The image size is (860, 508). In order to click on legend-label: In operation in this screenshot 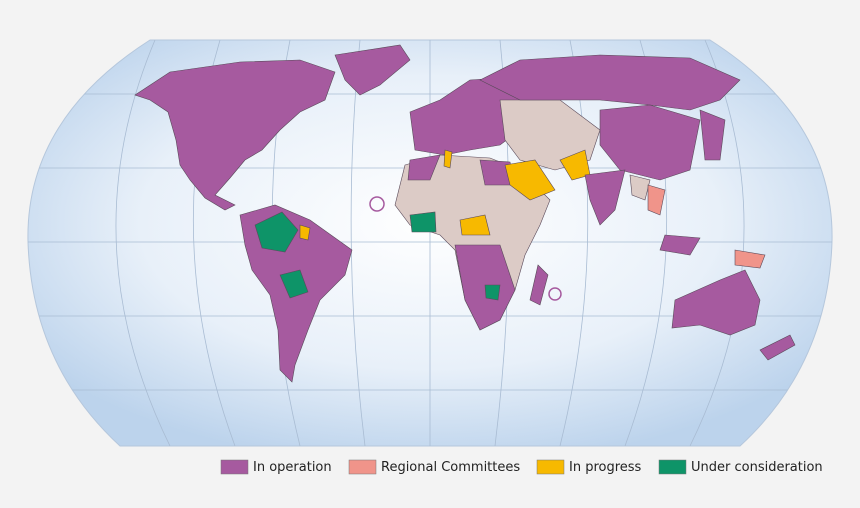, I will do `click(292, 467)`.